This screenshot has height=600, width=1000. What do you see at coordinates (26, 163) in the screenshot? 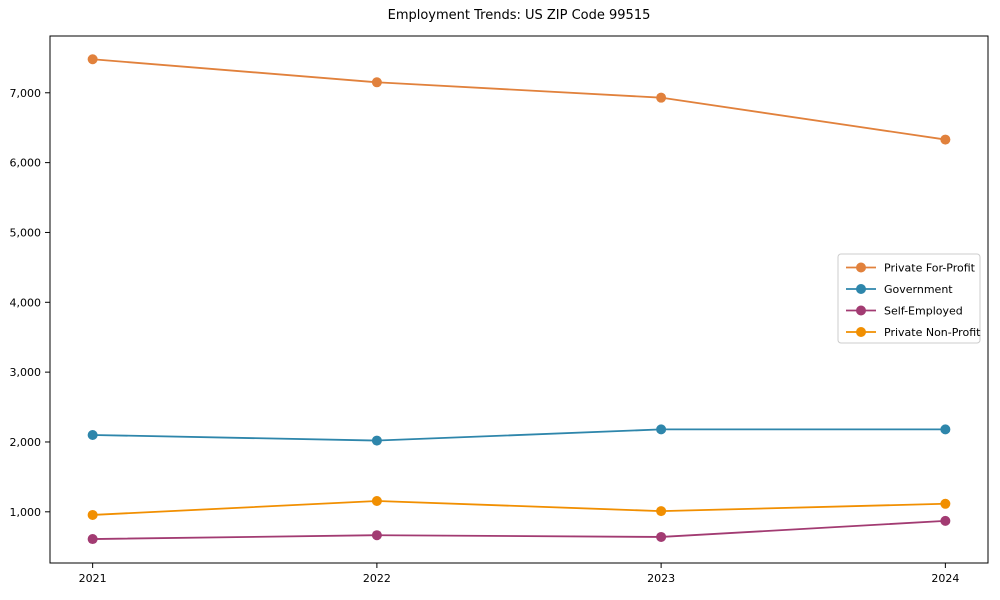
I see `y-tick-label: 6,000` at bounding box center [26, 163].